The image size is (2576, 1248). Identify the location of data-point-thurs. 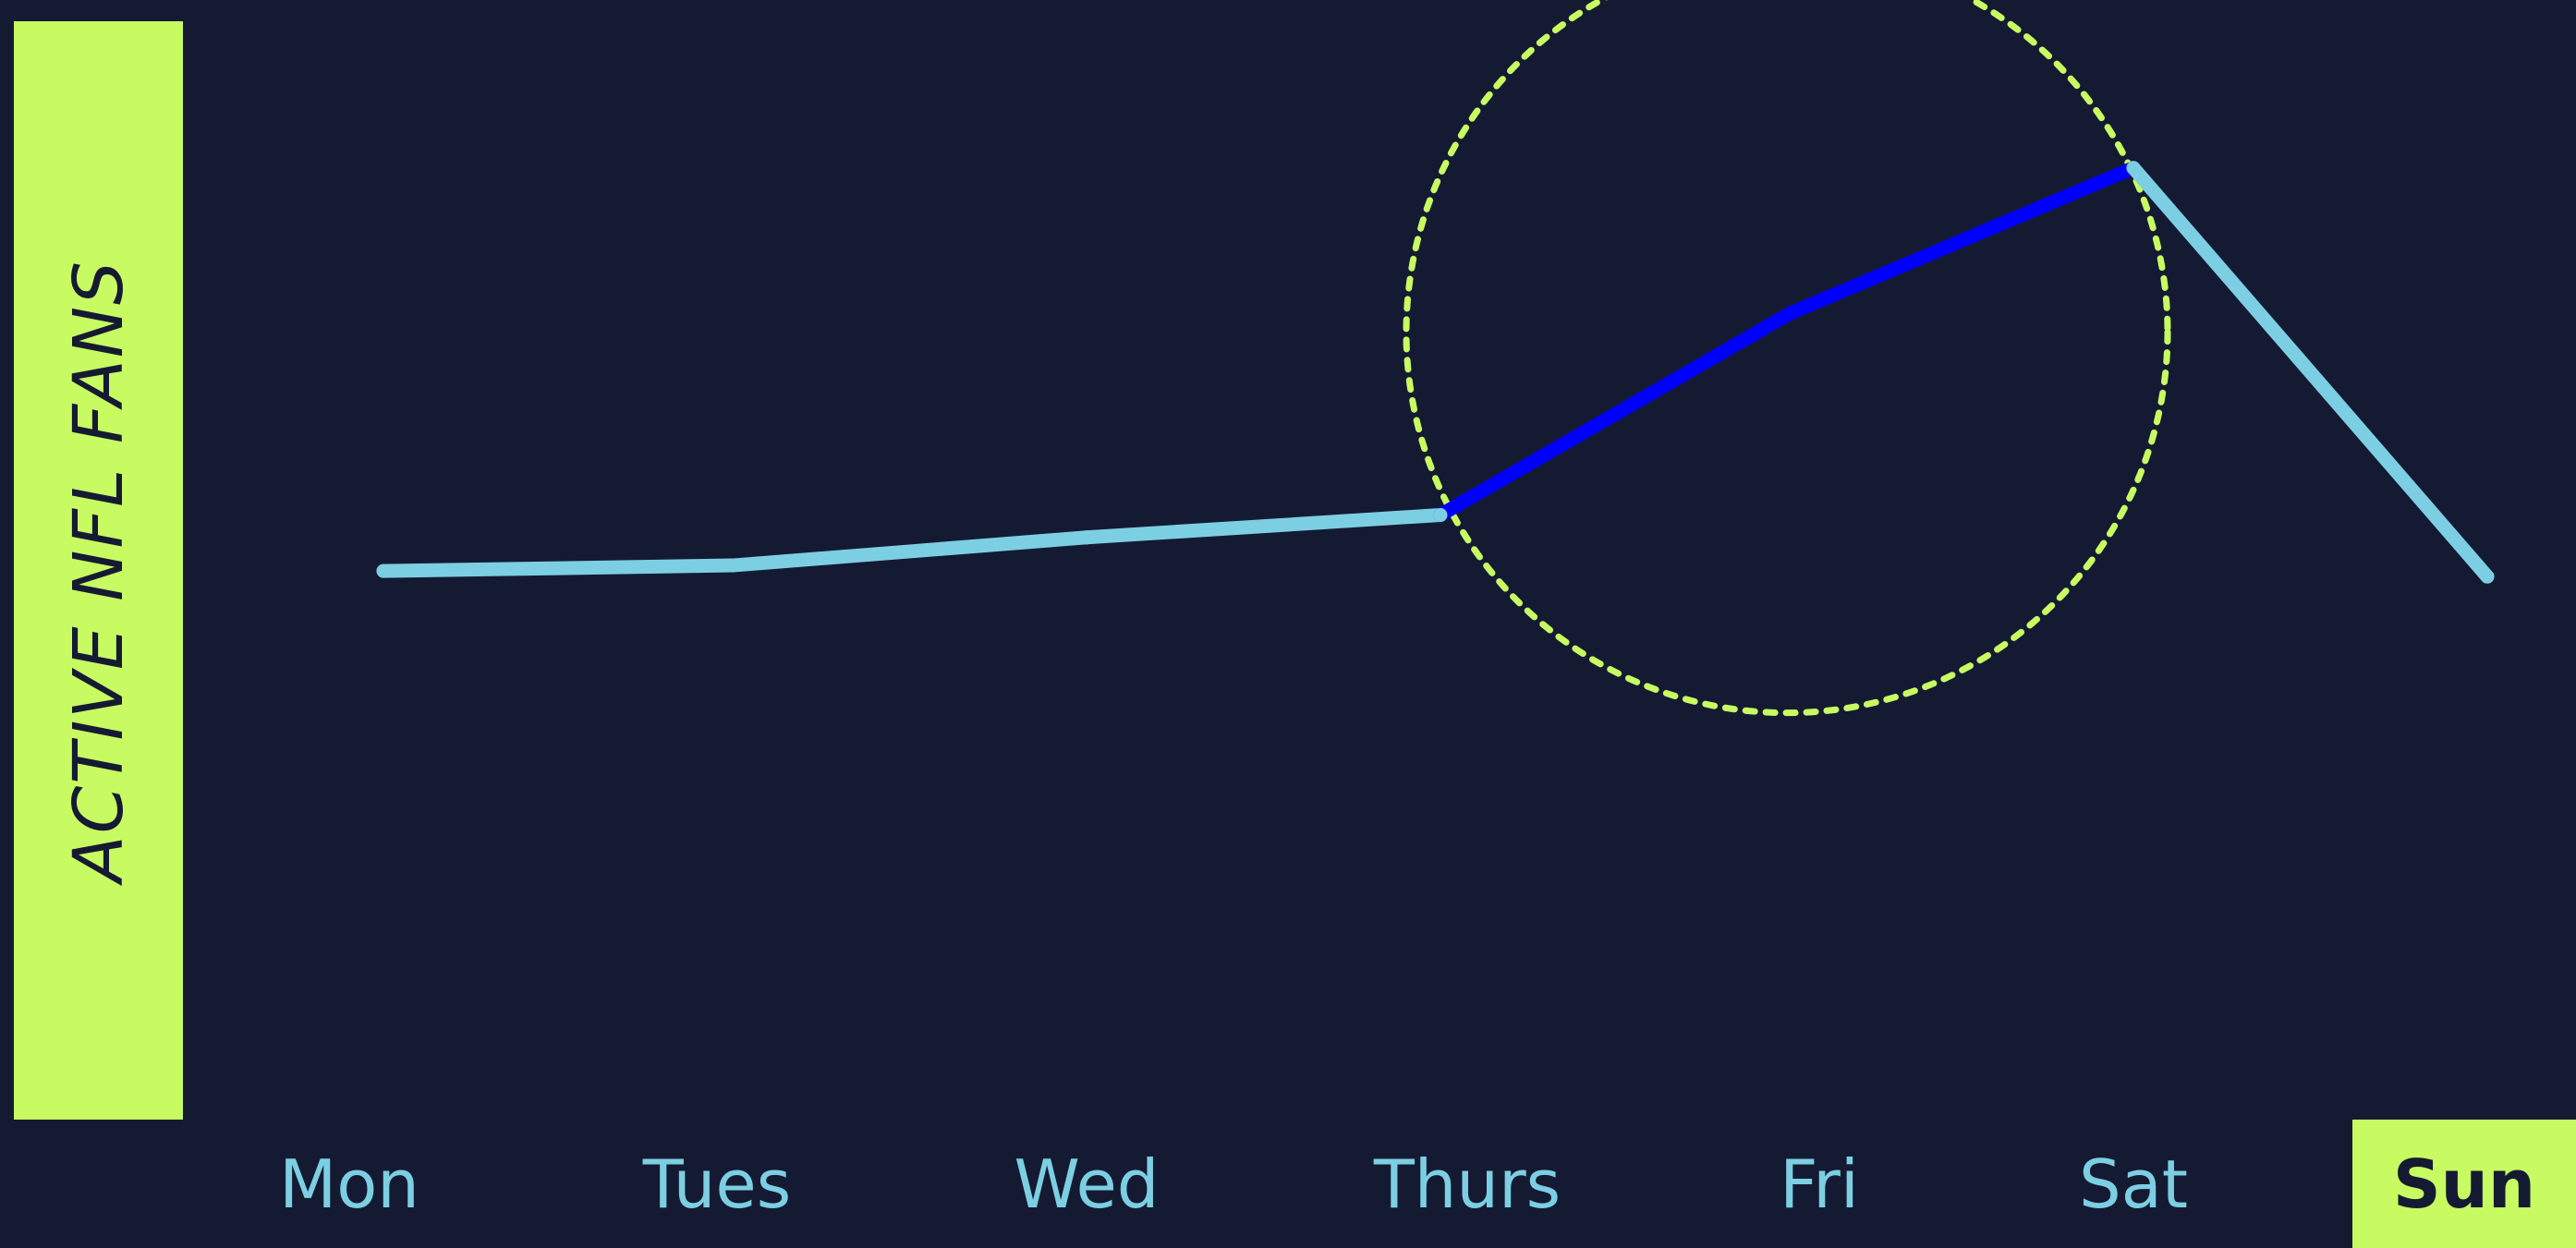
(1440, 515).